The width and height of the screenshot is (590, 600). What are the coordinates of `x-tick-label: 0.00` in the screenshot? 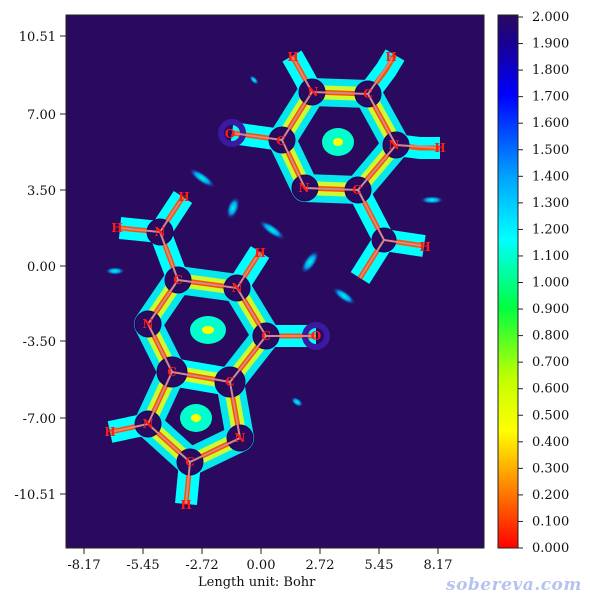 It's located at (261, 565).